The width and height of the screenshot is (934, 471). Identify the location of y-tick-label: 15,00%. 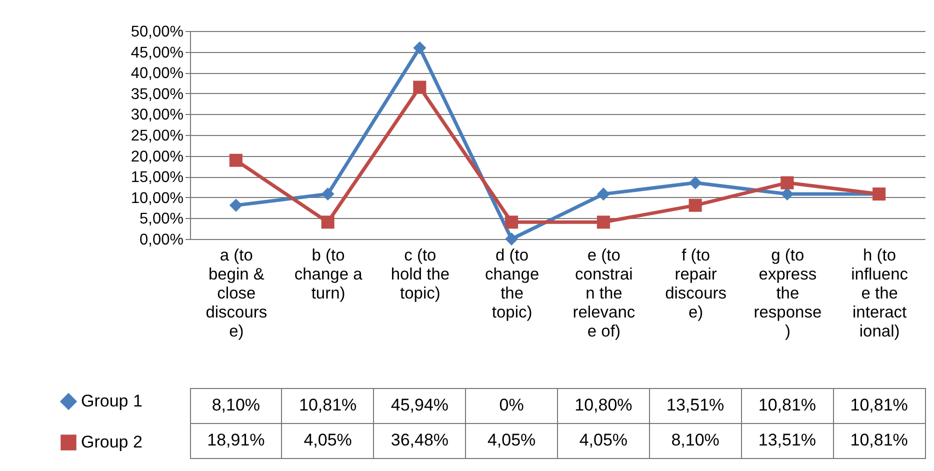
(157, 177).